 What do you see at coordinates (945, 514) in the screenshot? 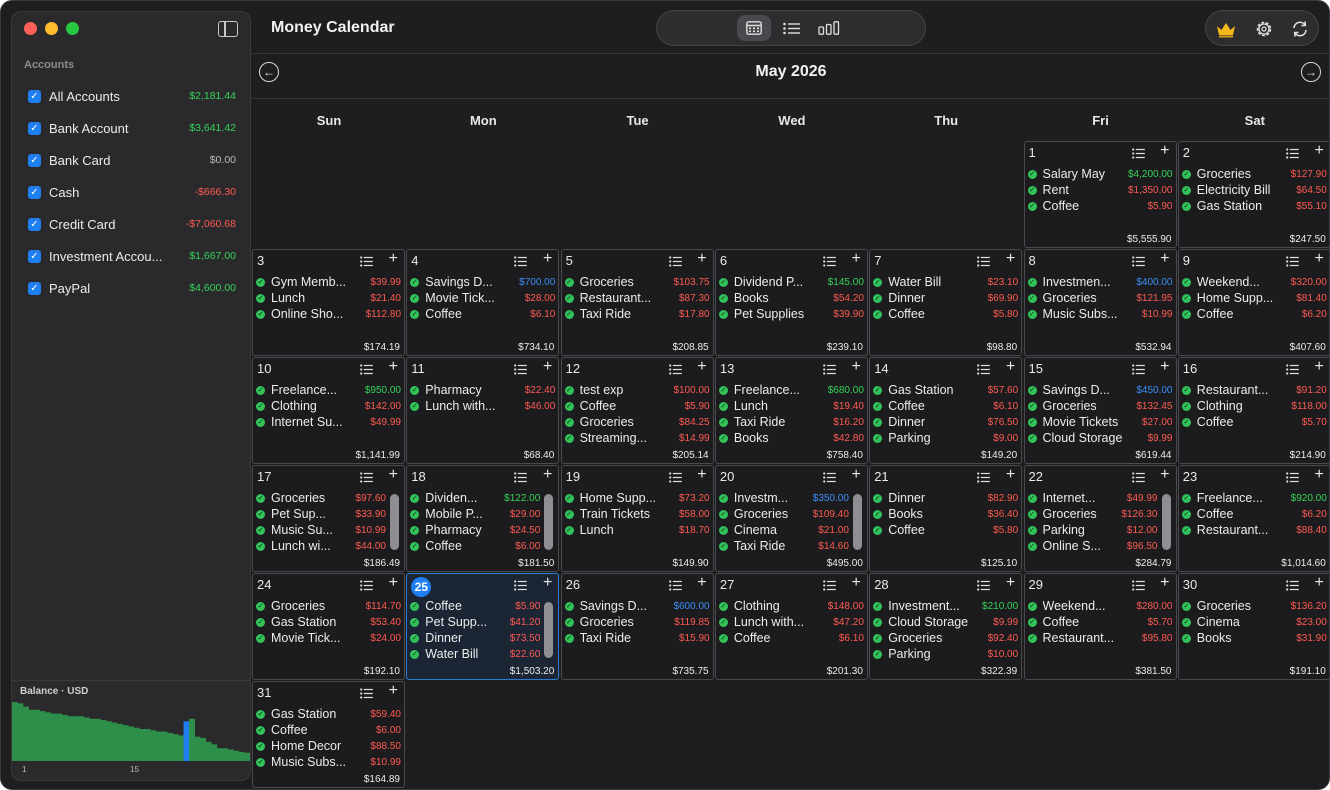
I see `transaction-row: ✓ Books $36.40` at bounding box center [945, 514].